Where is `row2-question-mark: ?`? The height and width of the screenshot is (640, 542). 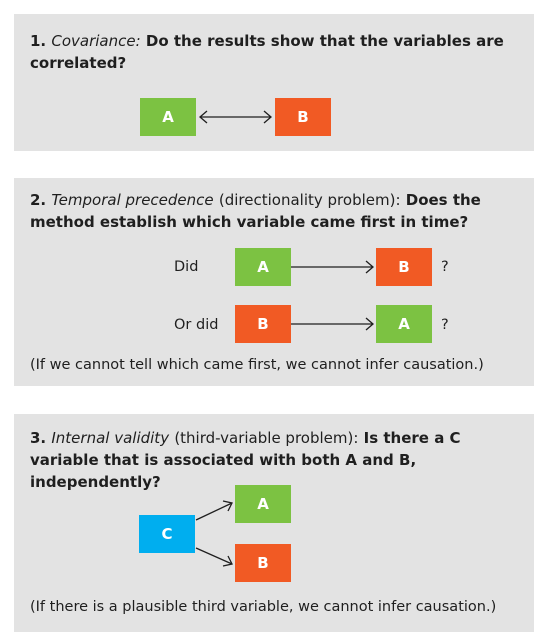
row2-question-mark: ? is located at coordinates (445, 325).